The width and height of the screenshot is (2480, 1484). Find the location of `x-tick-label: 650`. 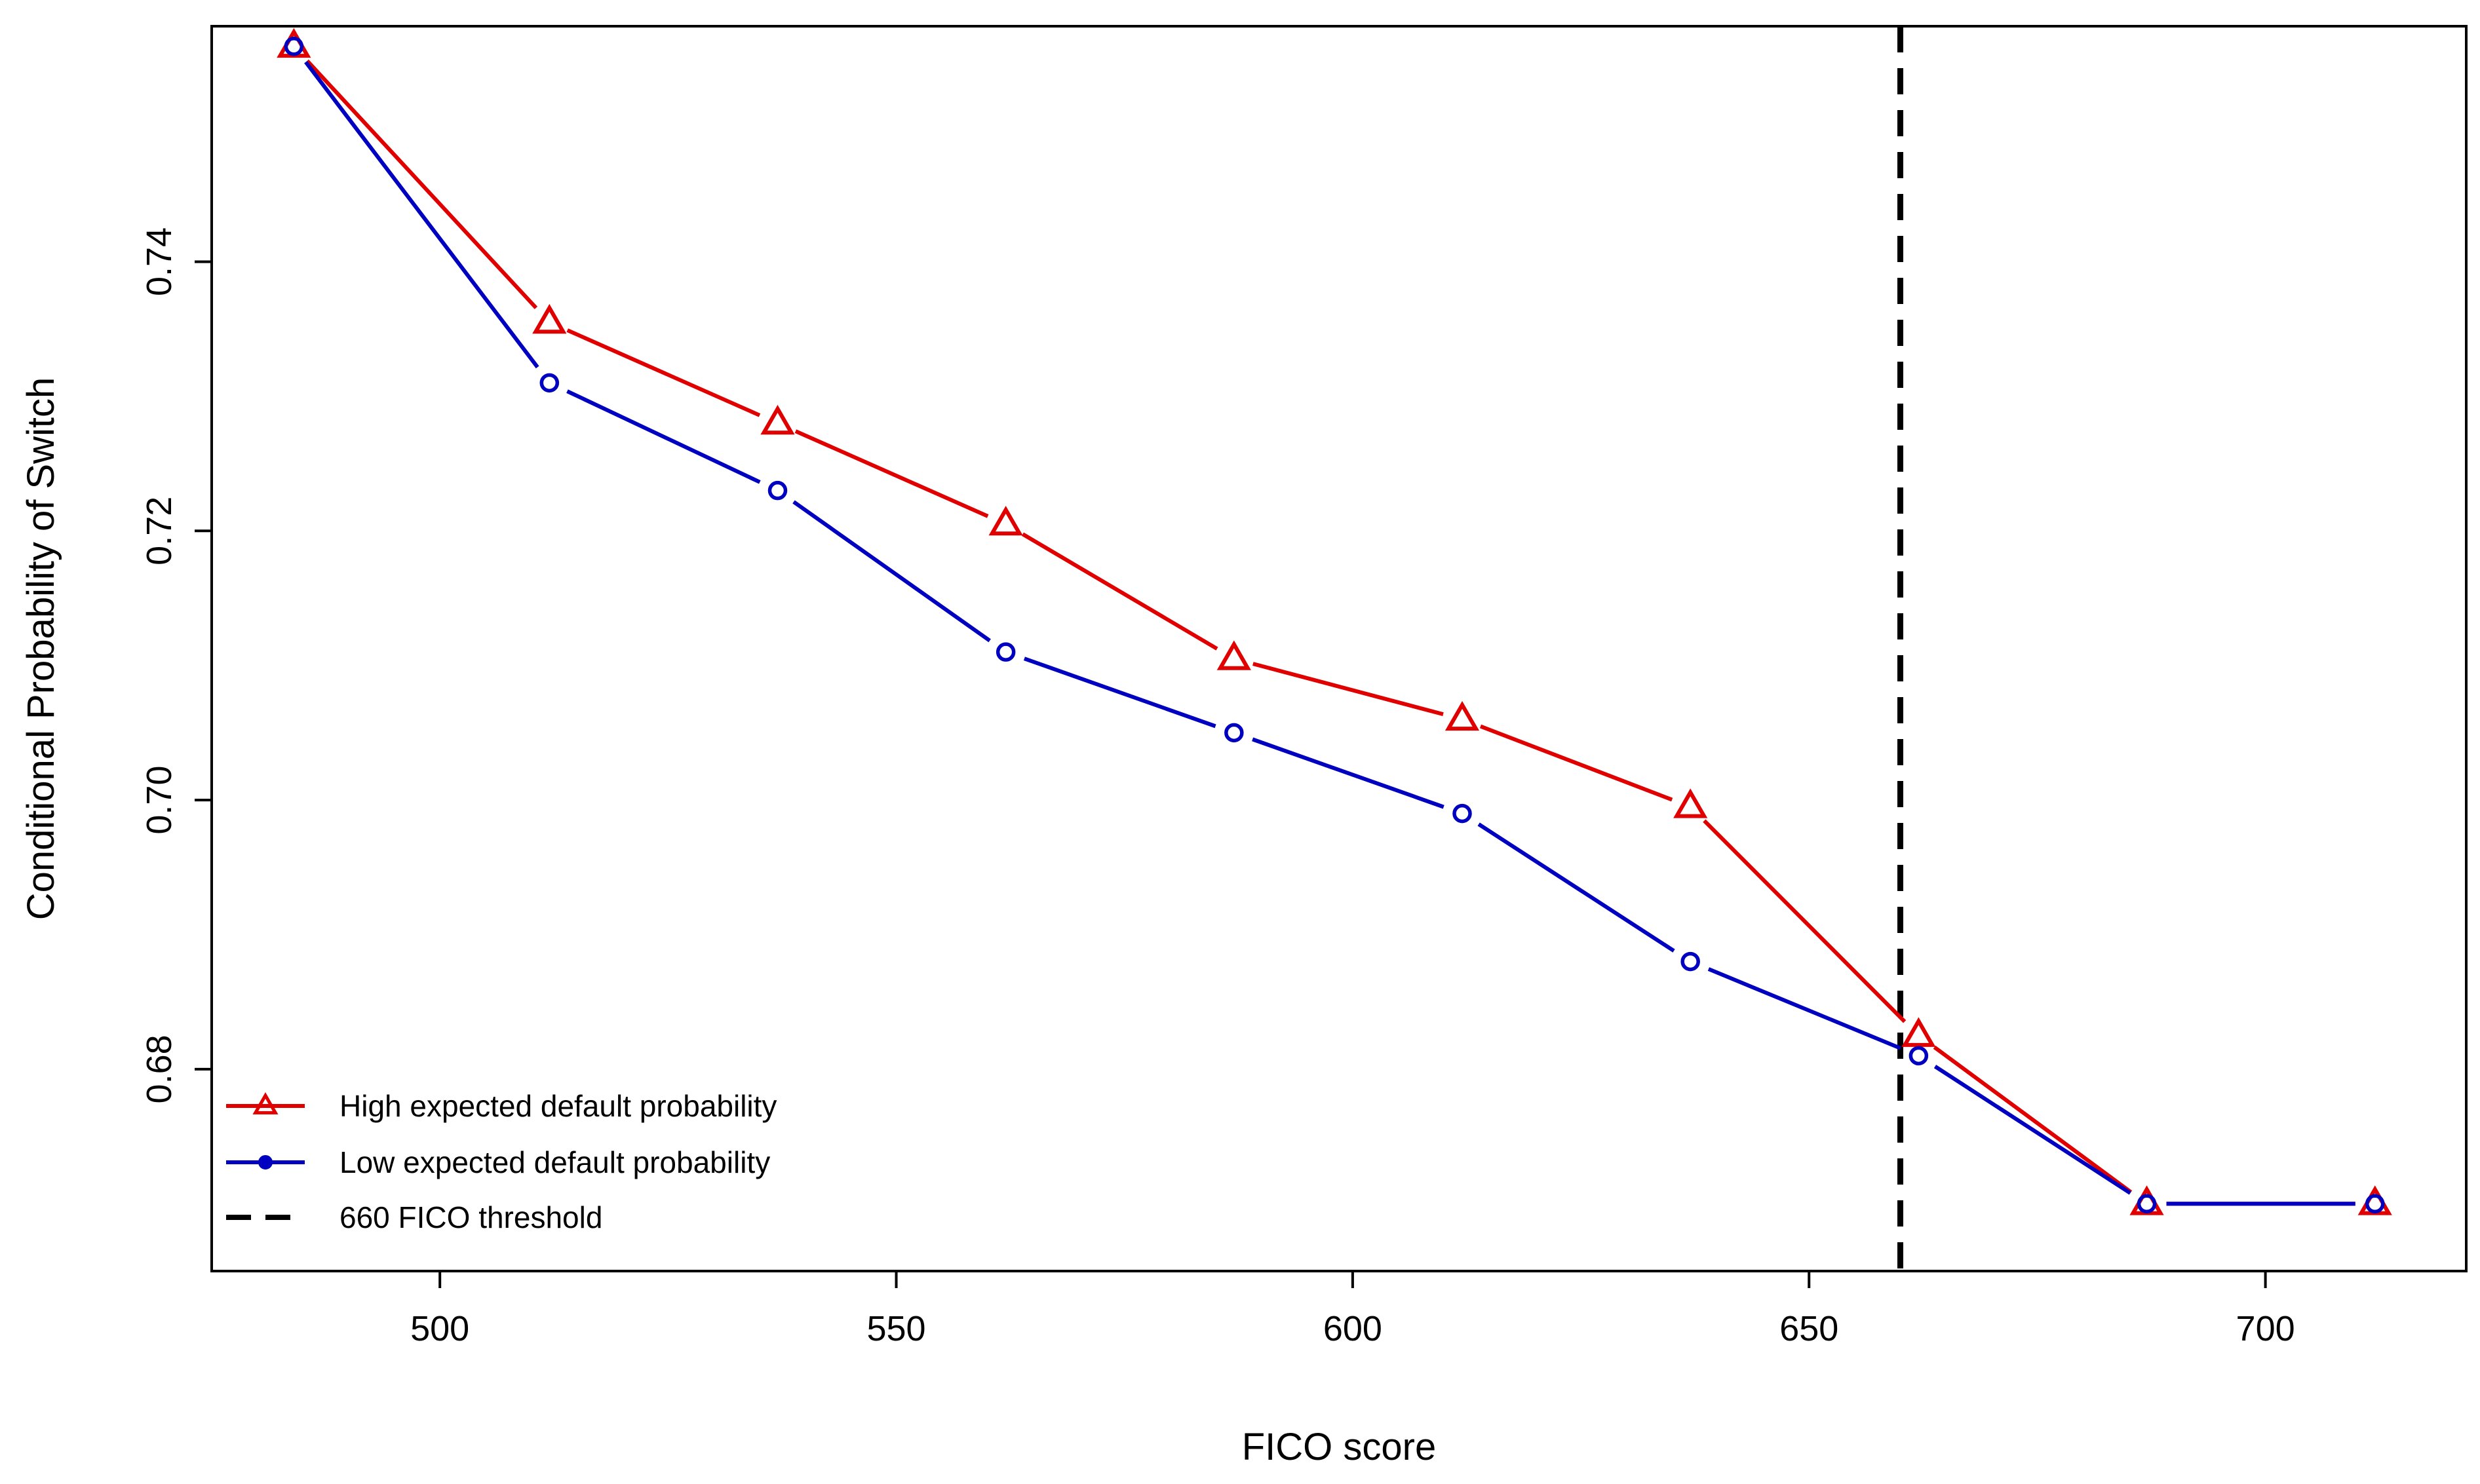

x-tick-label: 650 is located at coordinates (1809, 1328).